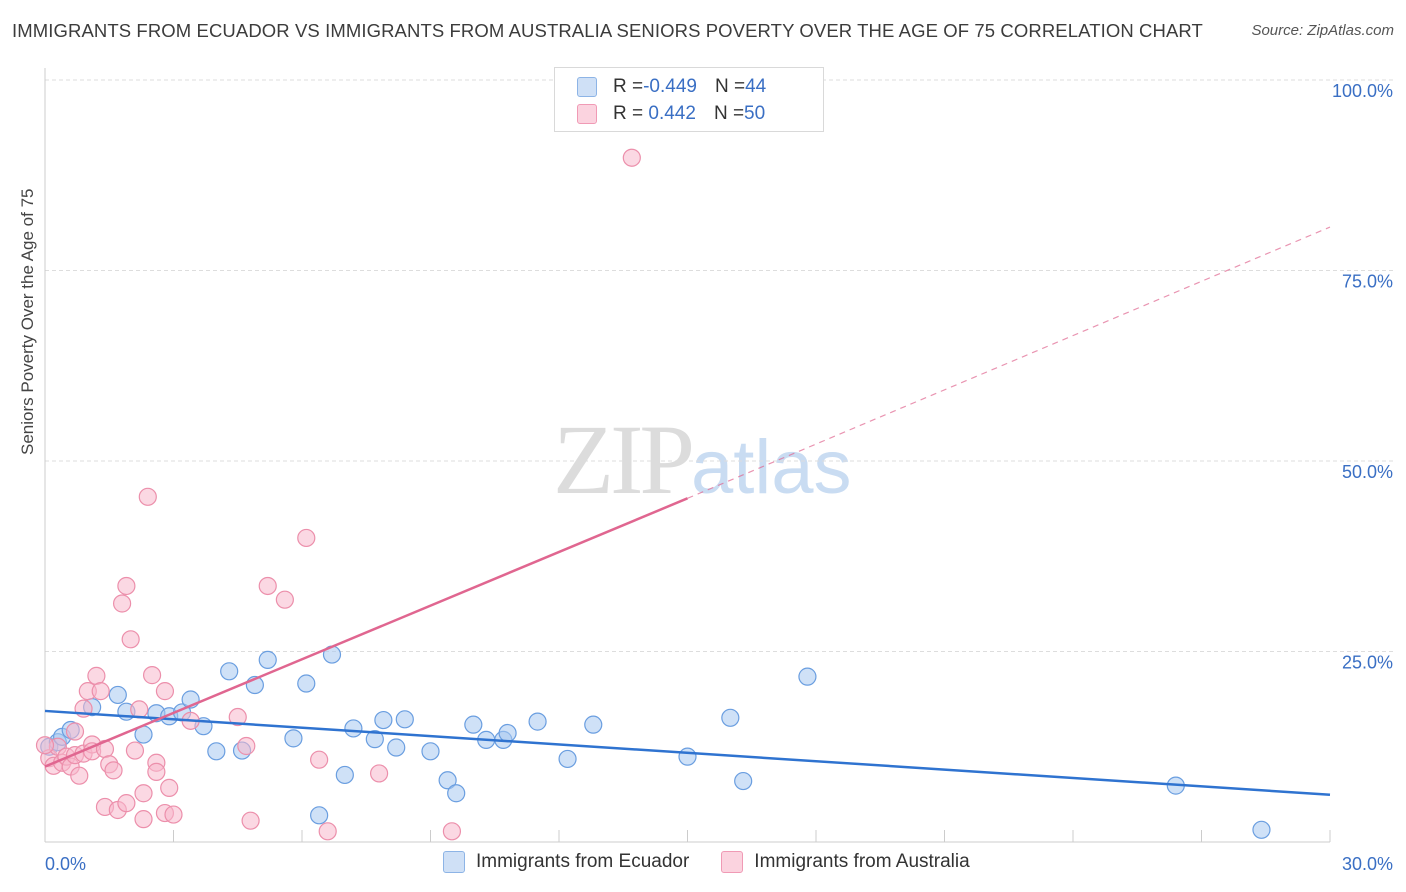 The height and width of the screenshot is (892, 1406). What do you see at coordinates (862, 861) in the screenshot?
I see `series-name-australia: Immigrants from Australia` at bounding box center [862, 861].